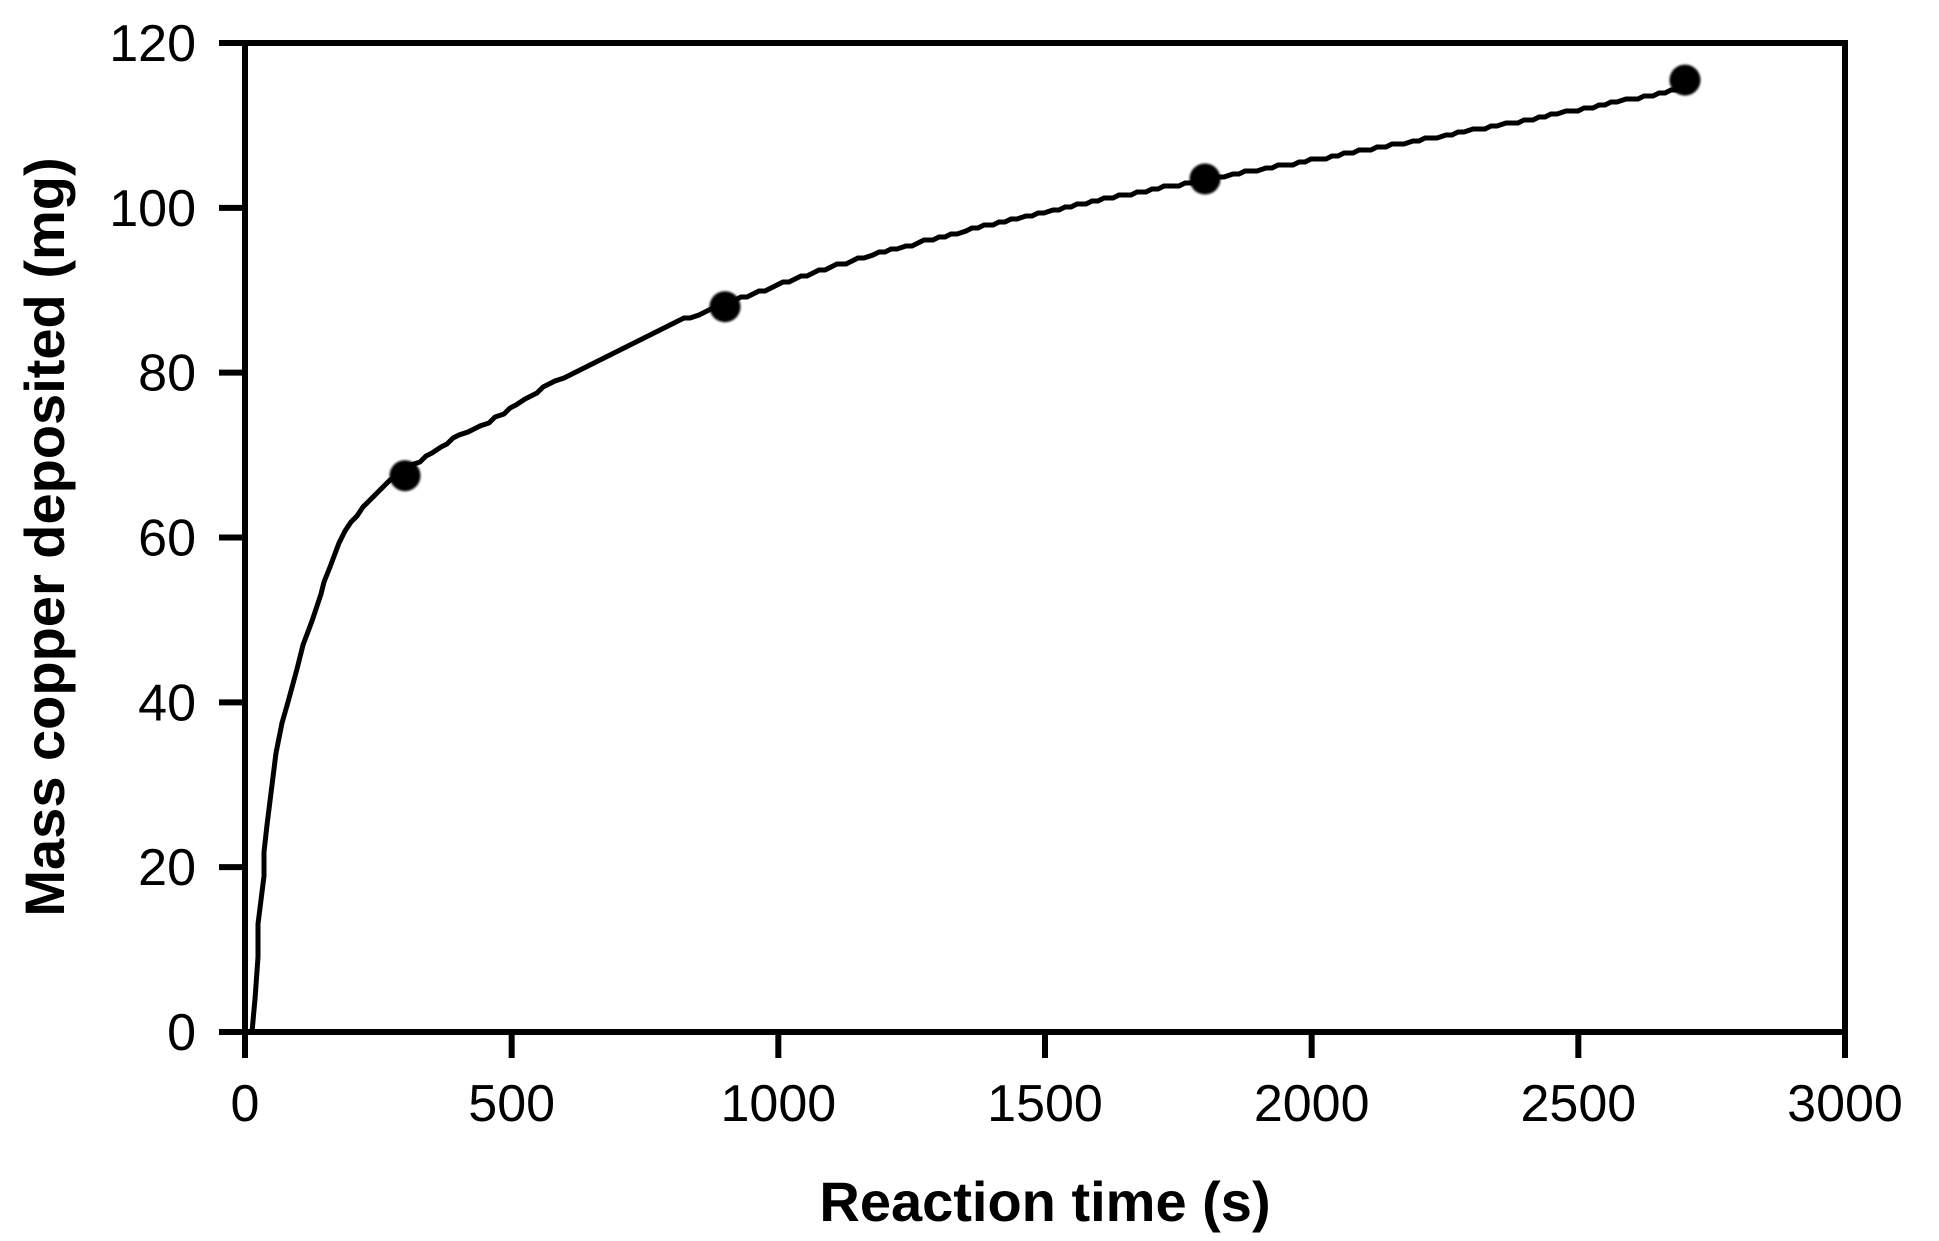 This screenshot has height=1241, width=1939. I want to click on x-tick-label: 0, so click(245, 1104).